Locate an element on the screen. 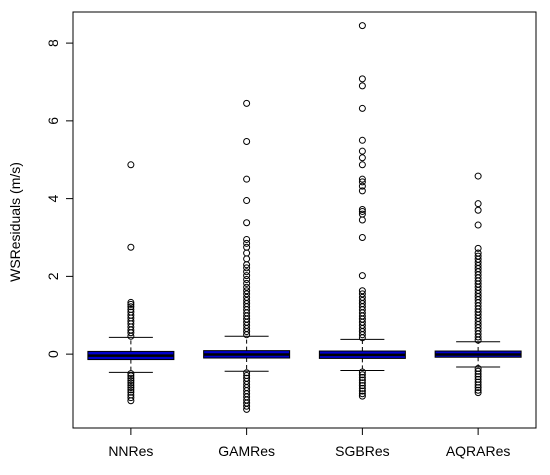  y-axis-title: WSResiduals (m/s) is located at coordinates (15, 222).